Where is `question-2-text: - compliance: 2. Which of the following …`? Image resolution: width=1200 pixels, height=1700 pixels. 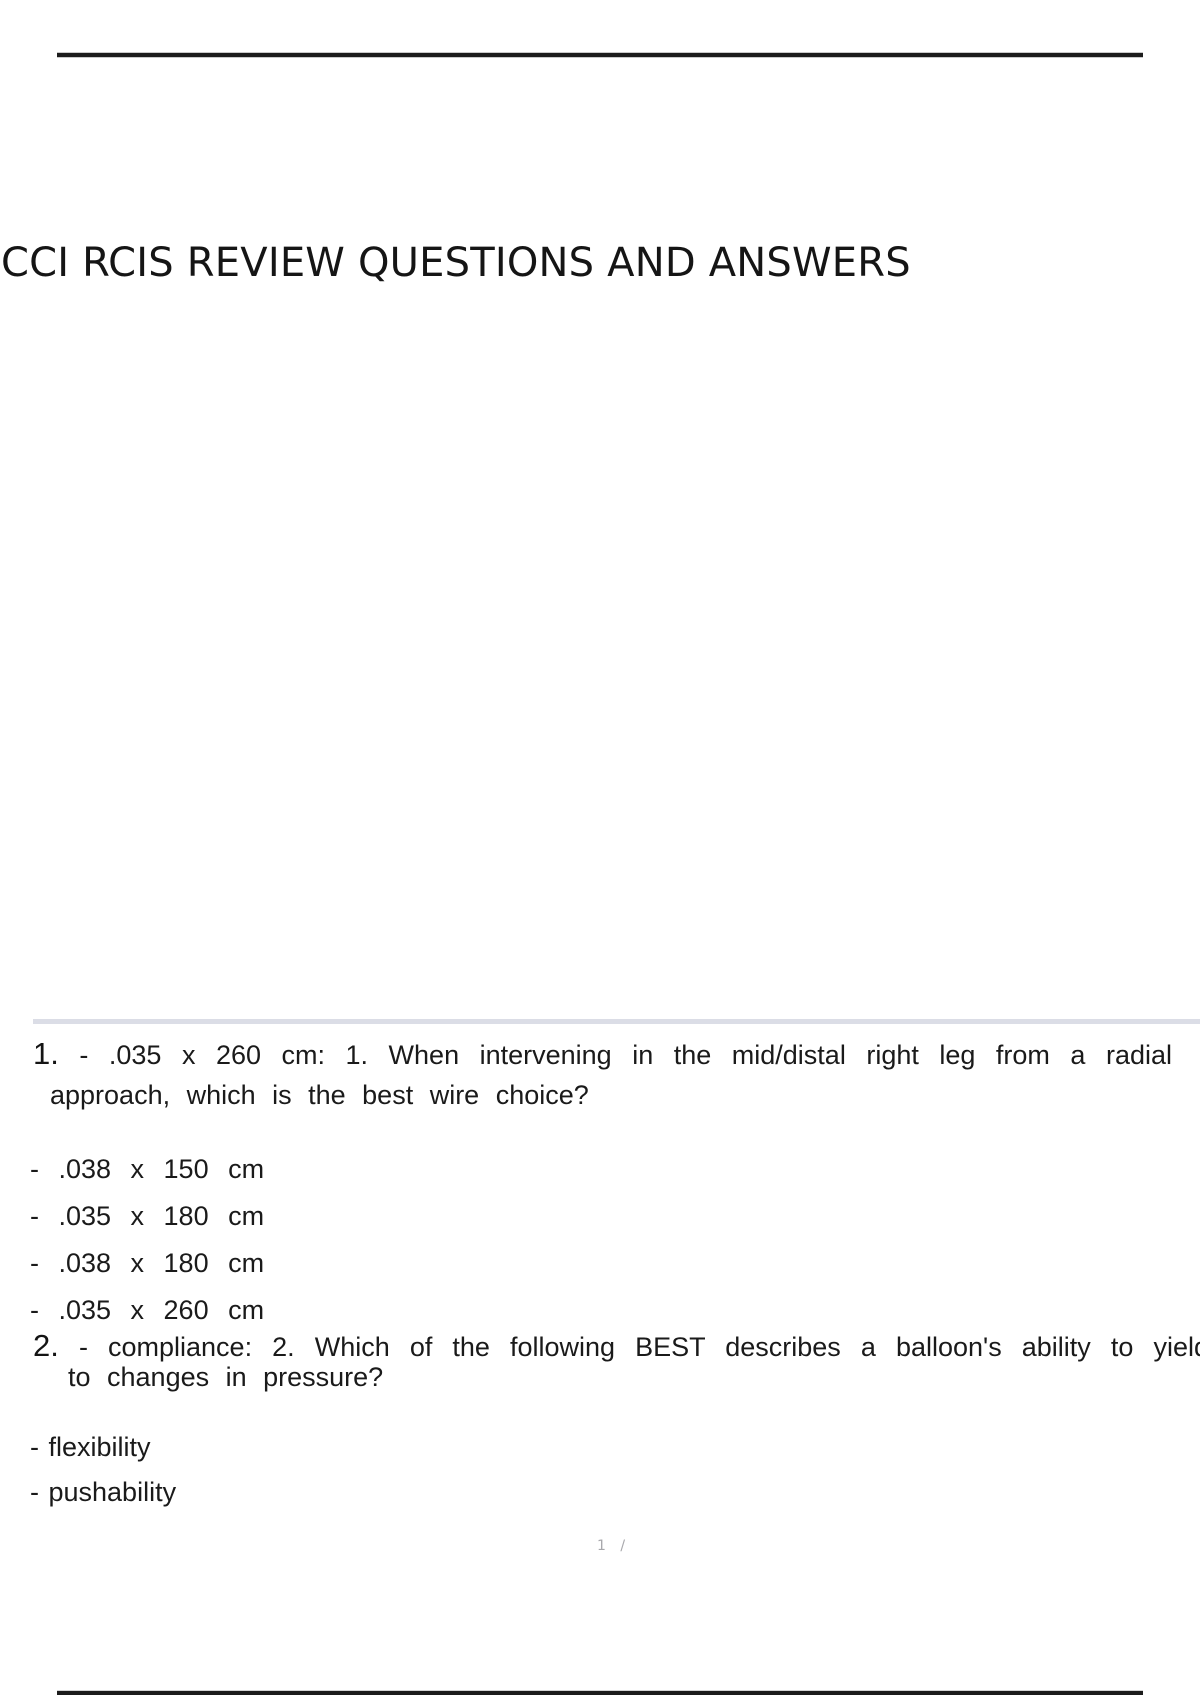
question-2-text: - compliance: 2. Which of the following … is located at coordinates (639, 1347).